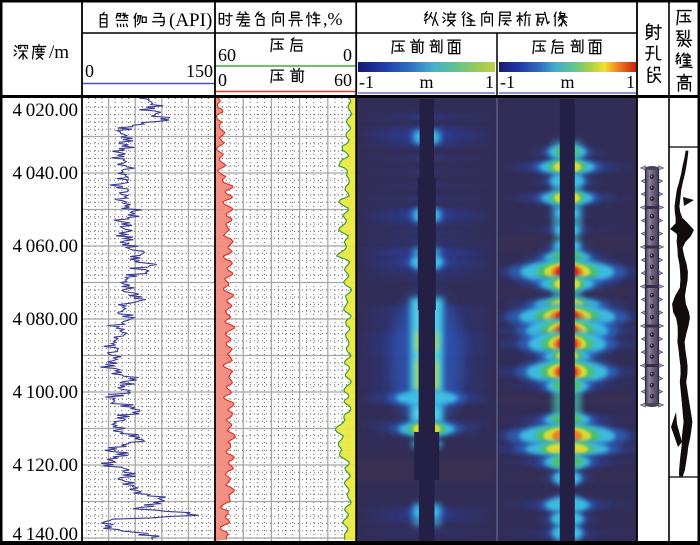 Image resolution: width=700 pixels, height=545 pixels. Describe the element at coordinates (45, 319) in the screenshot. I see `svg-text: 4 080.00` at that location.